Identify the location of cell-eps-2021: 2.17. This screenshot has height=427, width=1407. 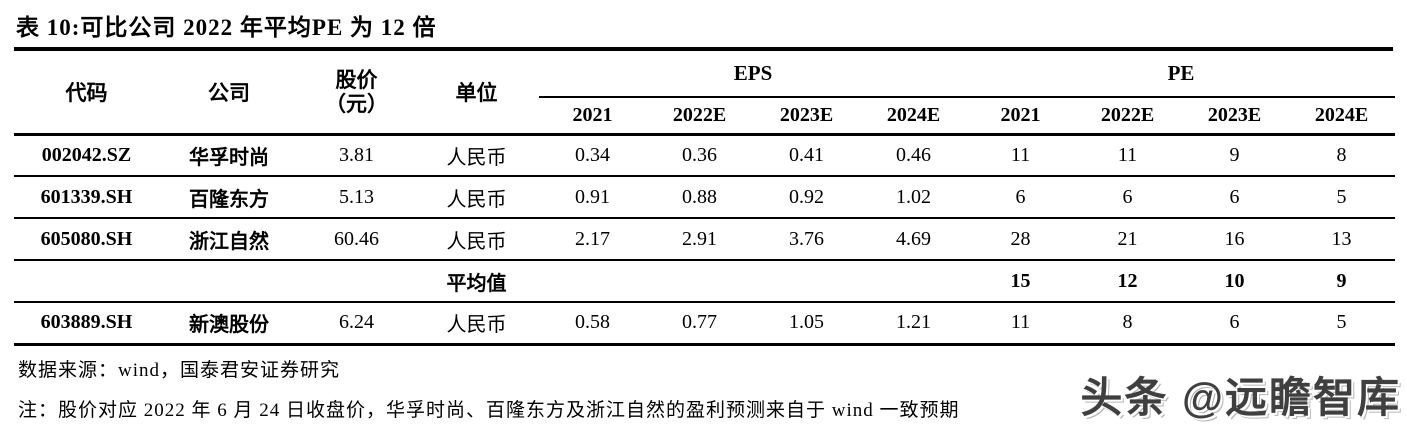
(592, 239).